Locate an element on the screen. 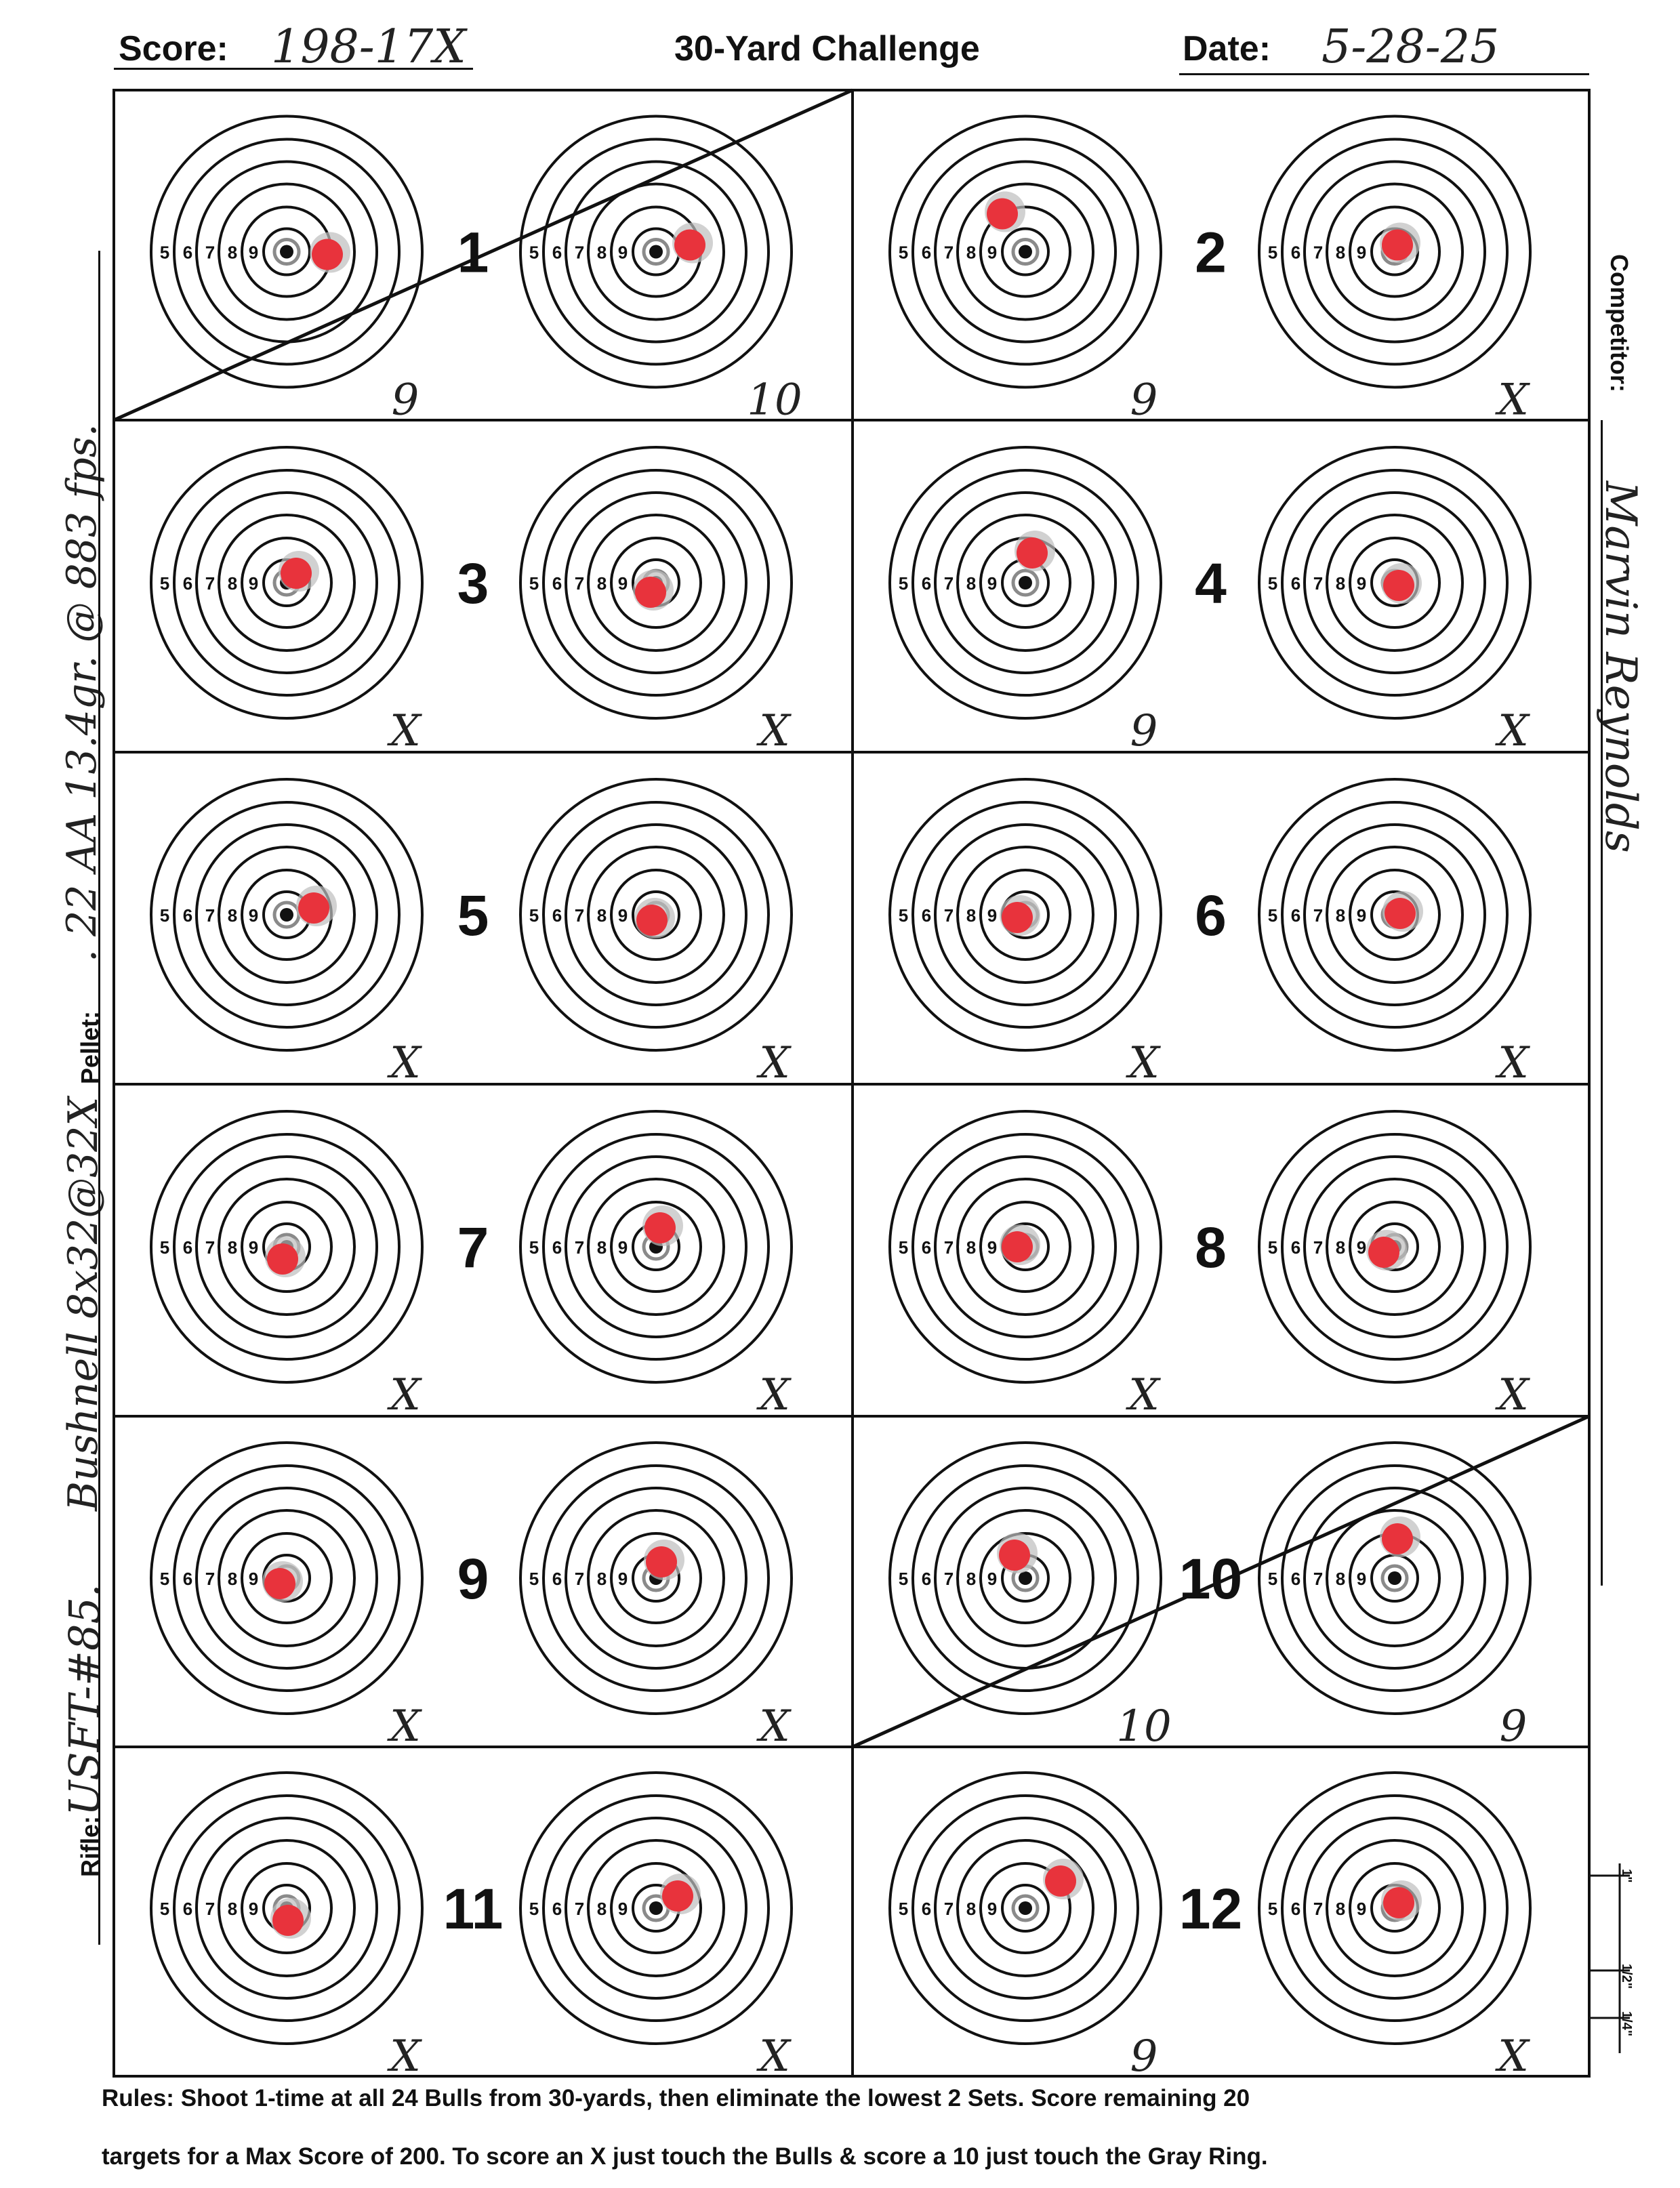 The height and width of the screenshot is (2188, 1680). bull is located at coordinates (1026, 252).